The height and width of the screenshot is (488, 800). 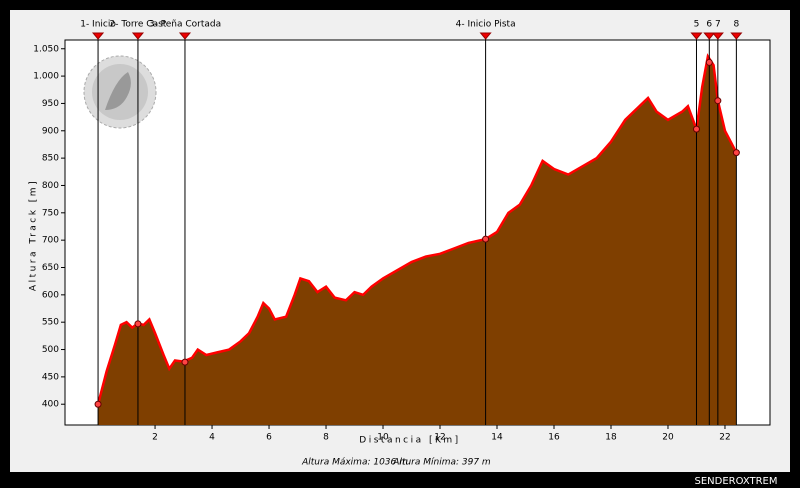 What do you see at coordinates (50, 241) in the screenshot?
I see `y-tick-label: 700` at bounding box center [50, 241].